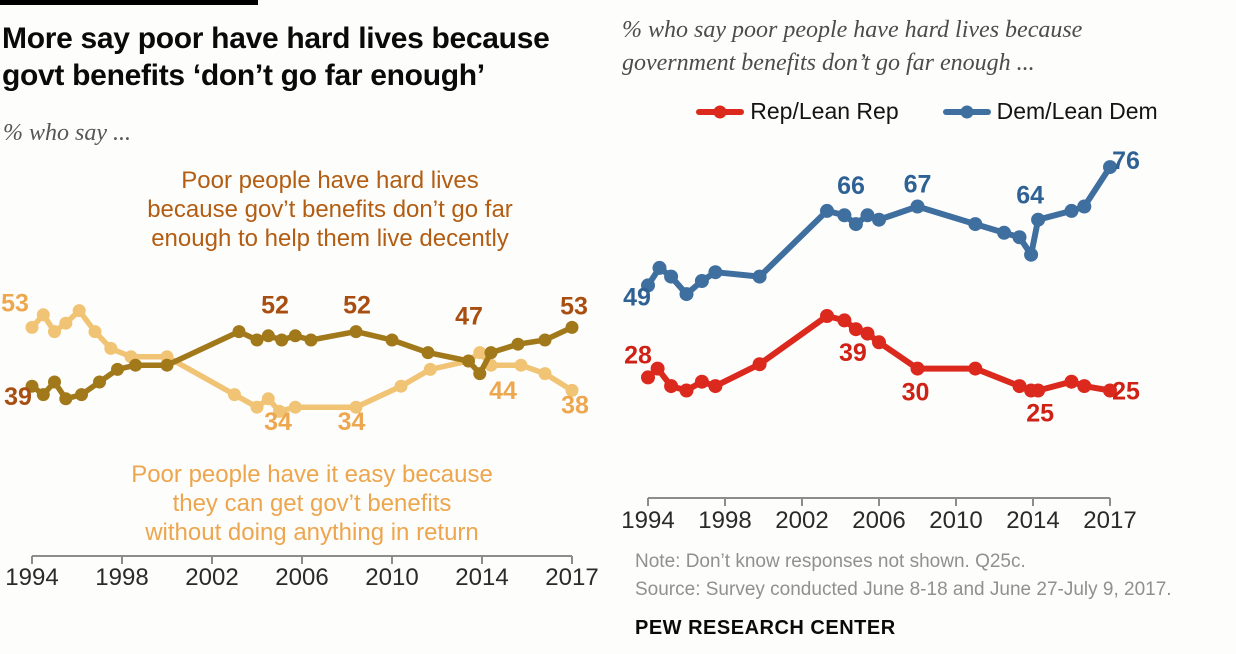  What do you see at coordinates (15, 303) in the screenshot?
I see `easy-value-label: 53` at bounding box center [15, 303].